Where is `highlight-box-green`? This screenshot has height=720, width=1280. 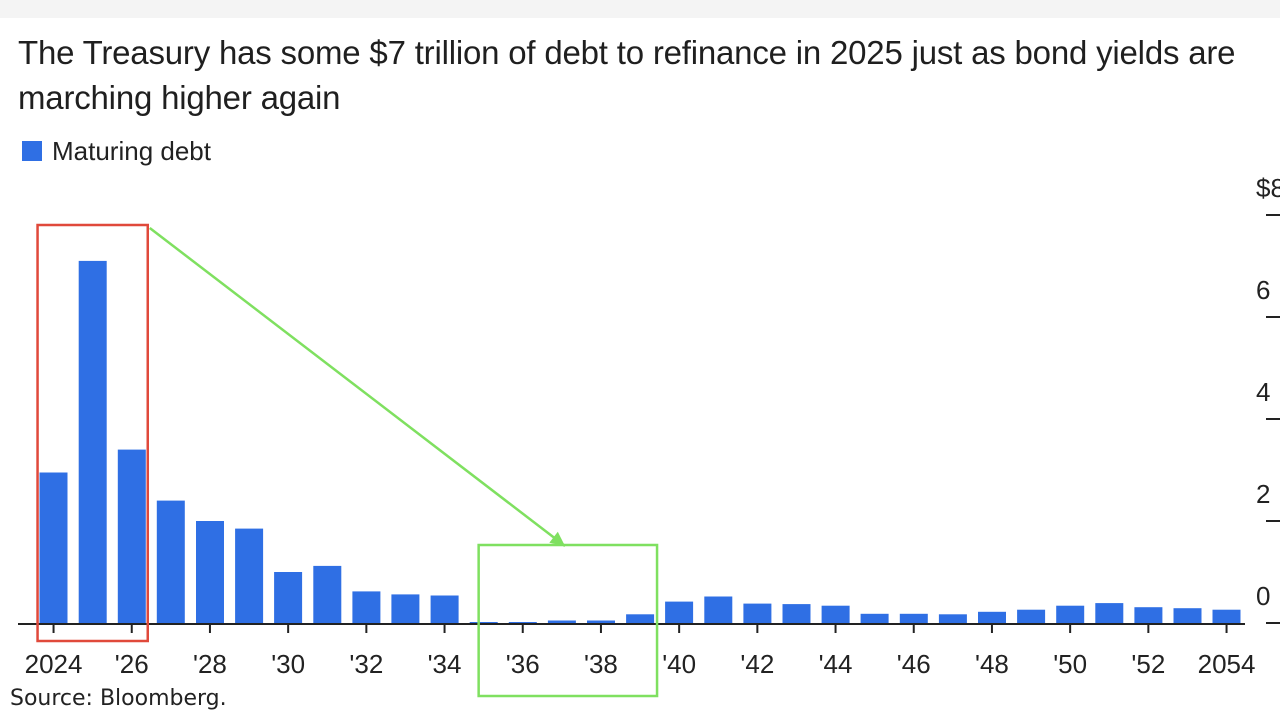 highlight-box-green is located at coordinates (568, 620).